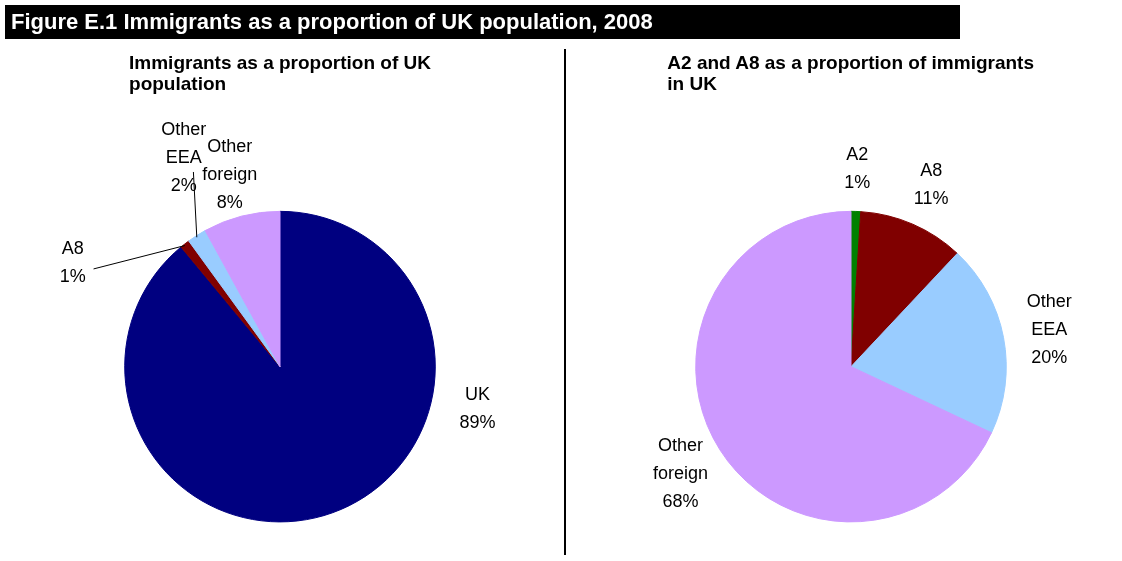  I want to click on data-label: 8%, so click(229, 201).